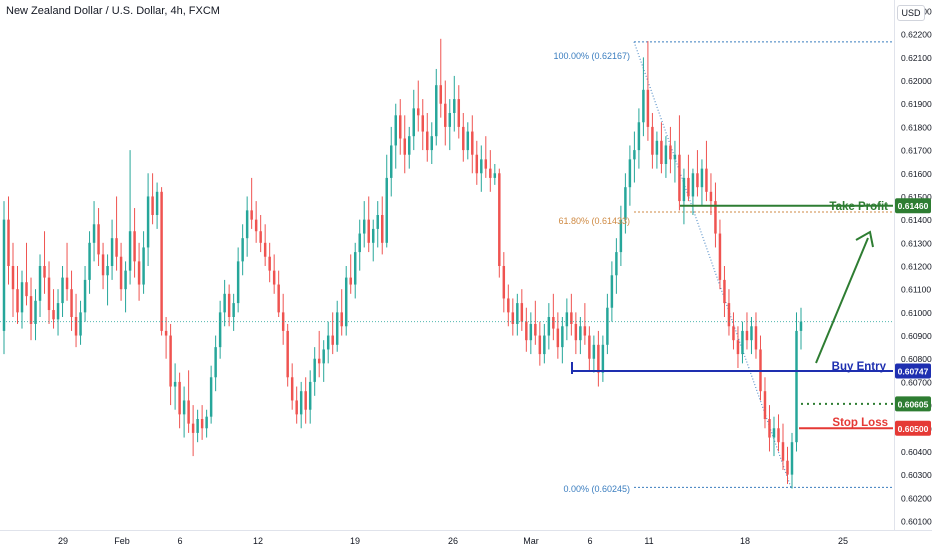  I want to click on price-tick-label: 0.60300, so click(916, 475).